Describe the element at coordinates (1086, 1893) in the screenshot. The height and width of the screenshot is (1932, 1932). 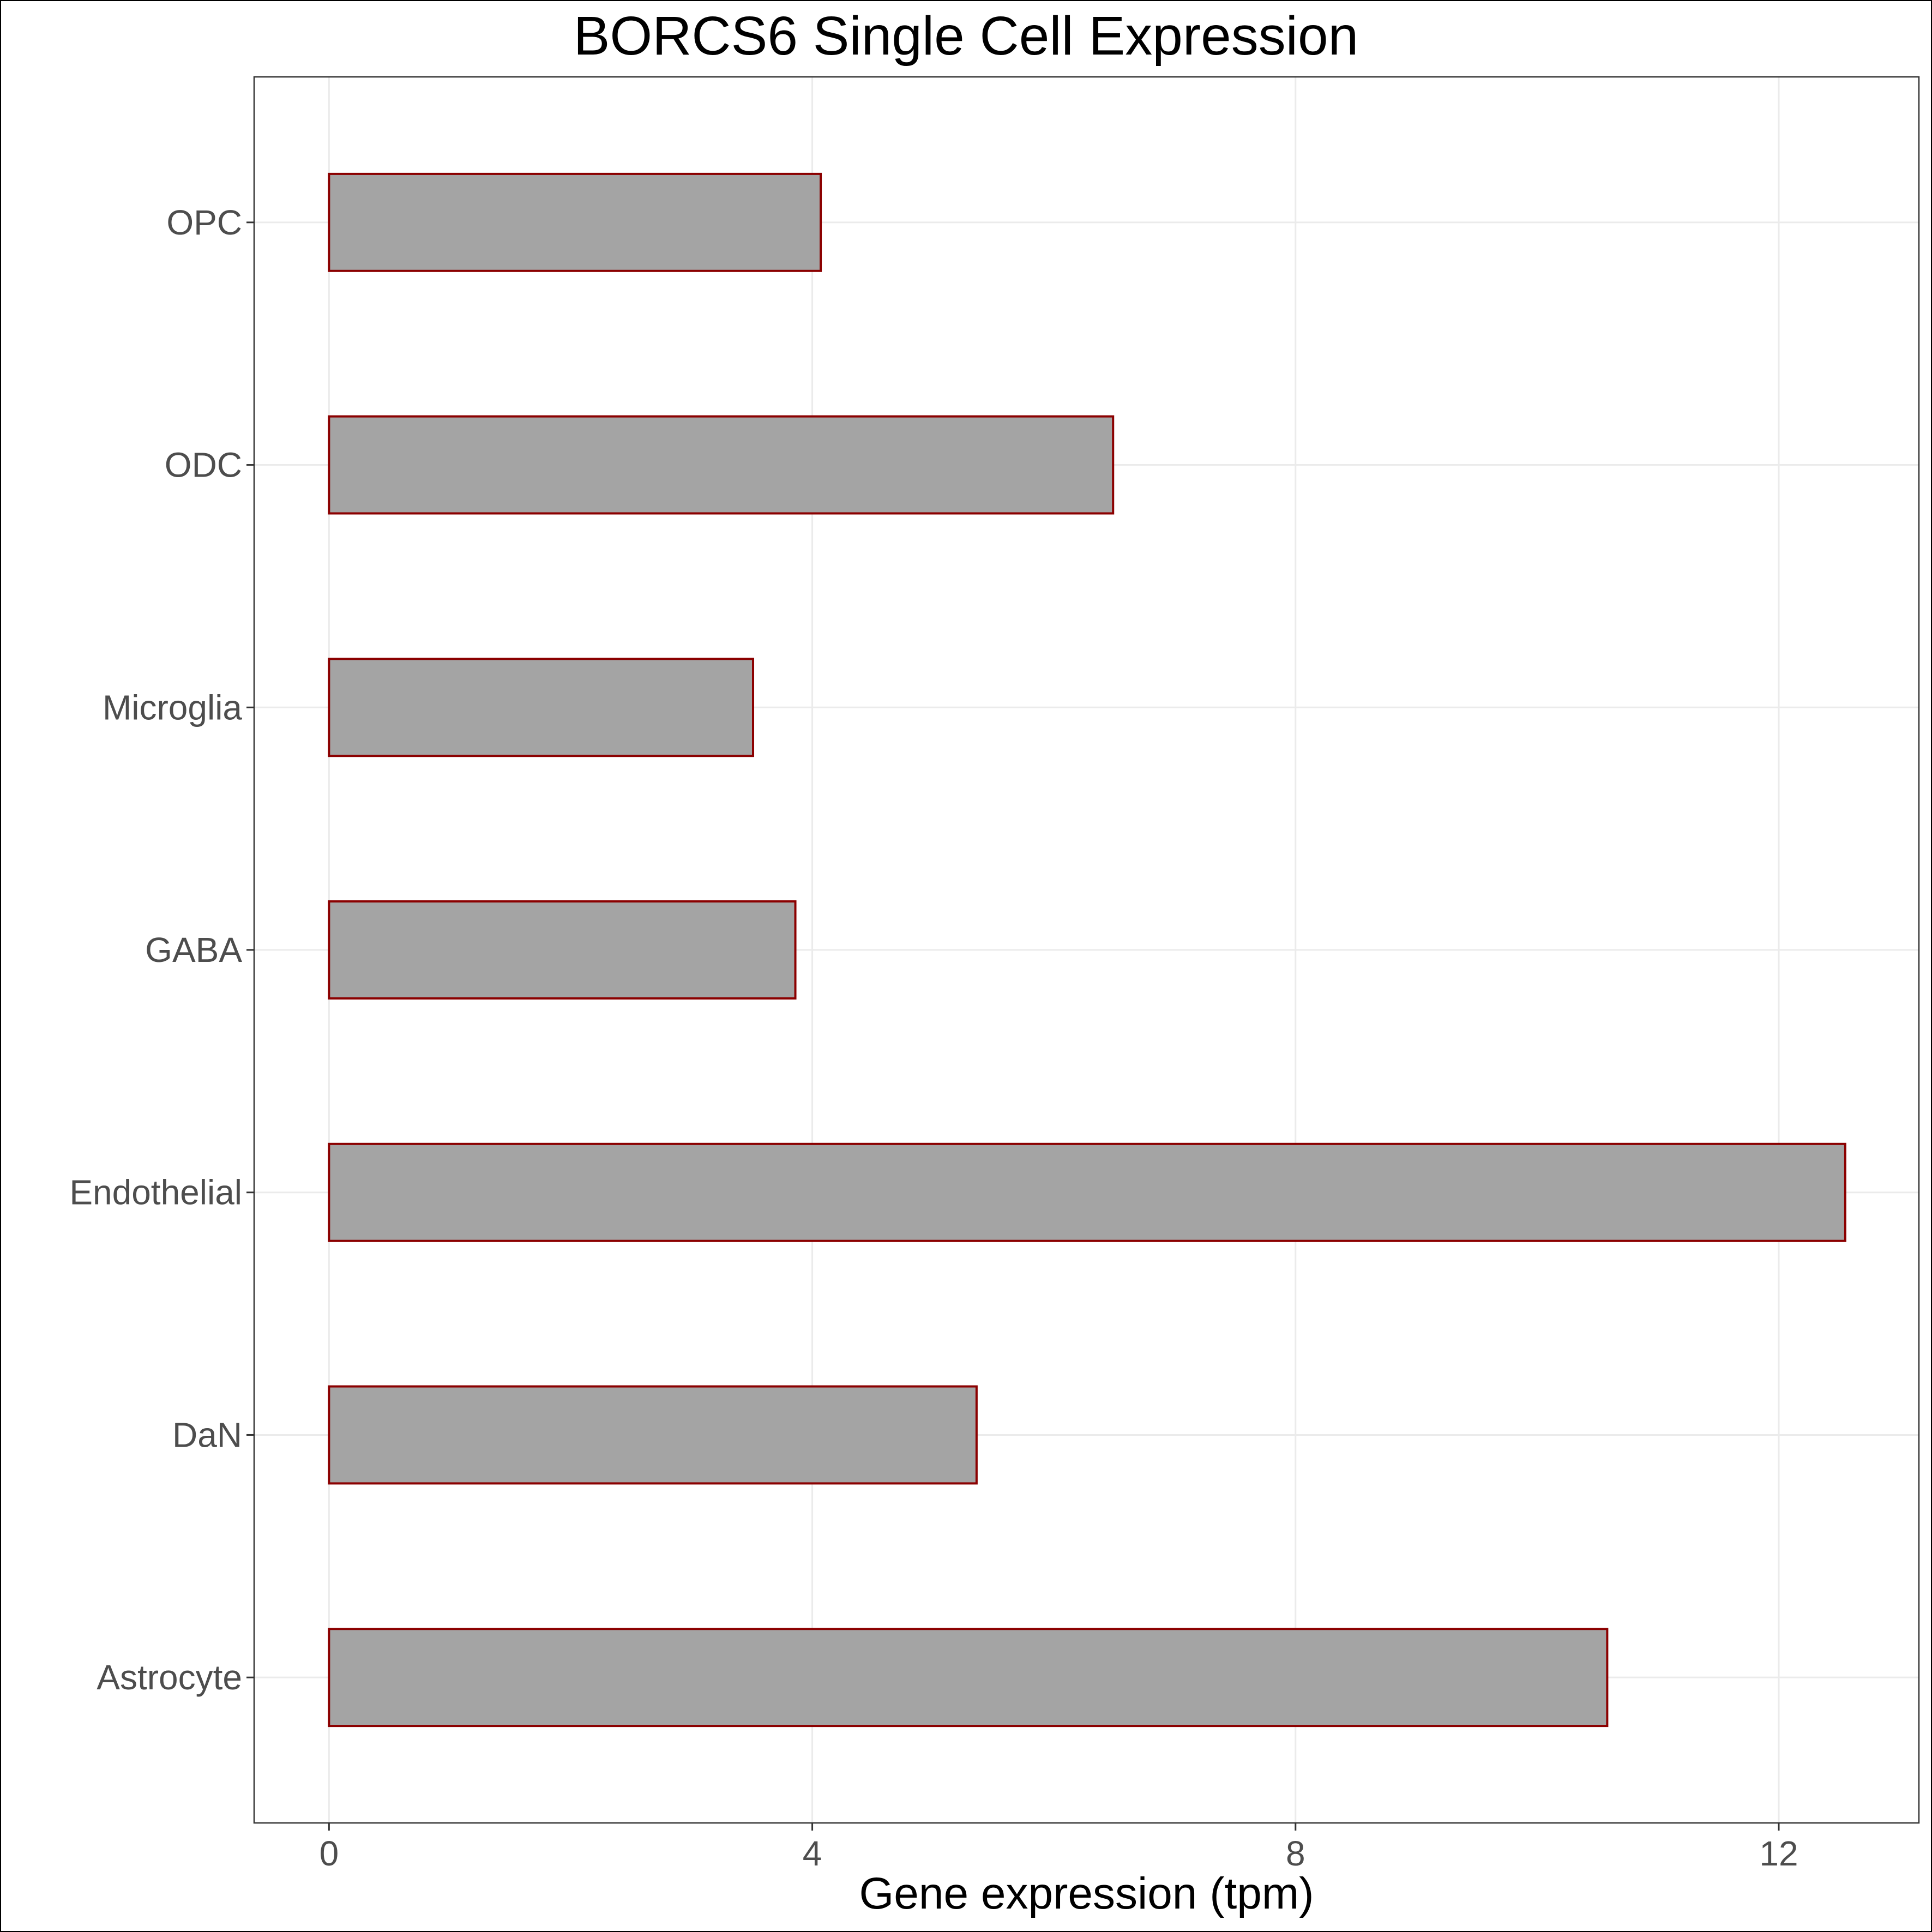
I see `x-axis-title: Gene expression (tpm)` at that location.